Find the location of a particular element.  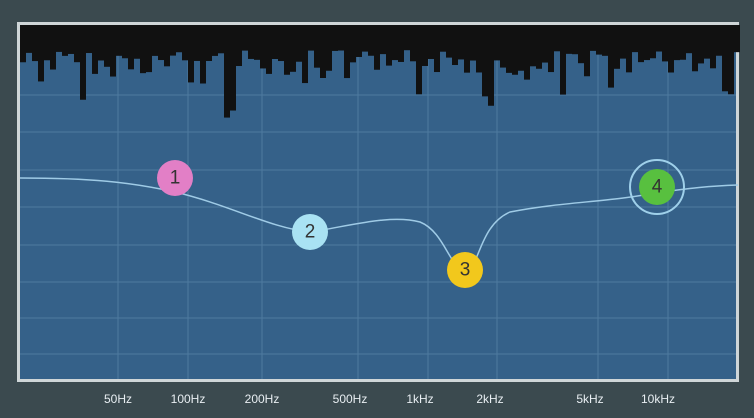

node-label: 1 is located at coordinates (175, 178).